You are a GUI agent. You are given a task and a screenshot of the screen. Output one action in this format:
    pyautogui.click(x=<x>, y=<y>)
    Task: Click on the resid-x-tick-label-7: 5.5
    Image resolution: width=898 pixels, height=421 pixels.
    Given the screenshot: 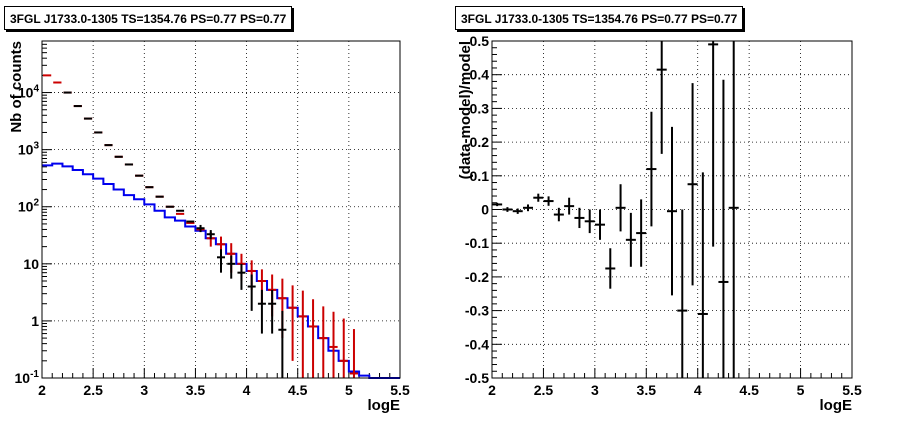 What is the action you would take?
    pyautogui.click(x=852, y=390)
    